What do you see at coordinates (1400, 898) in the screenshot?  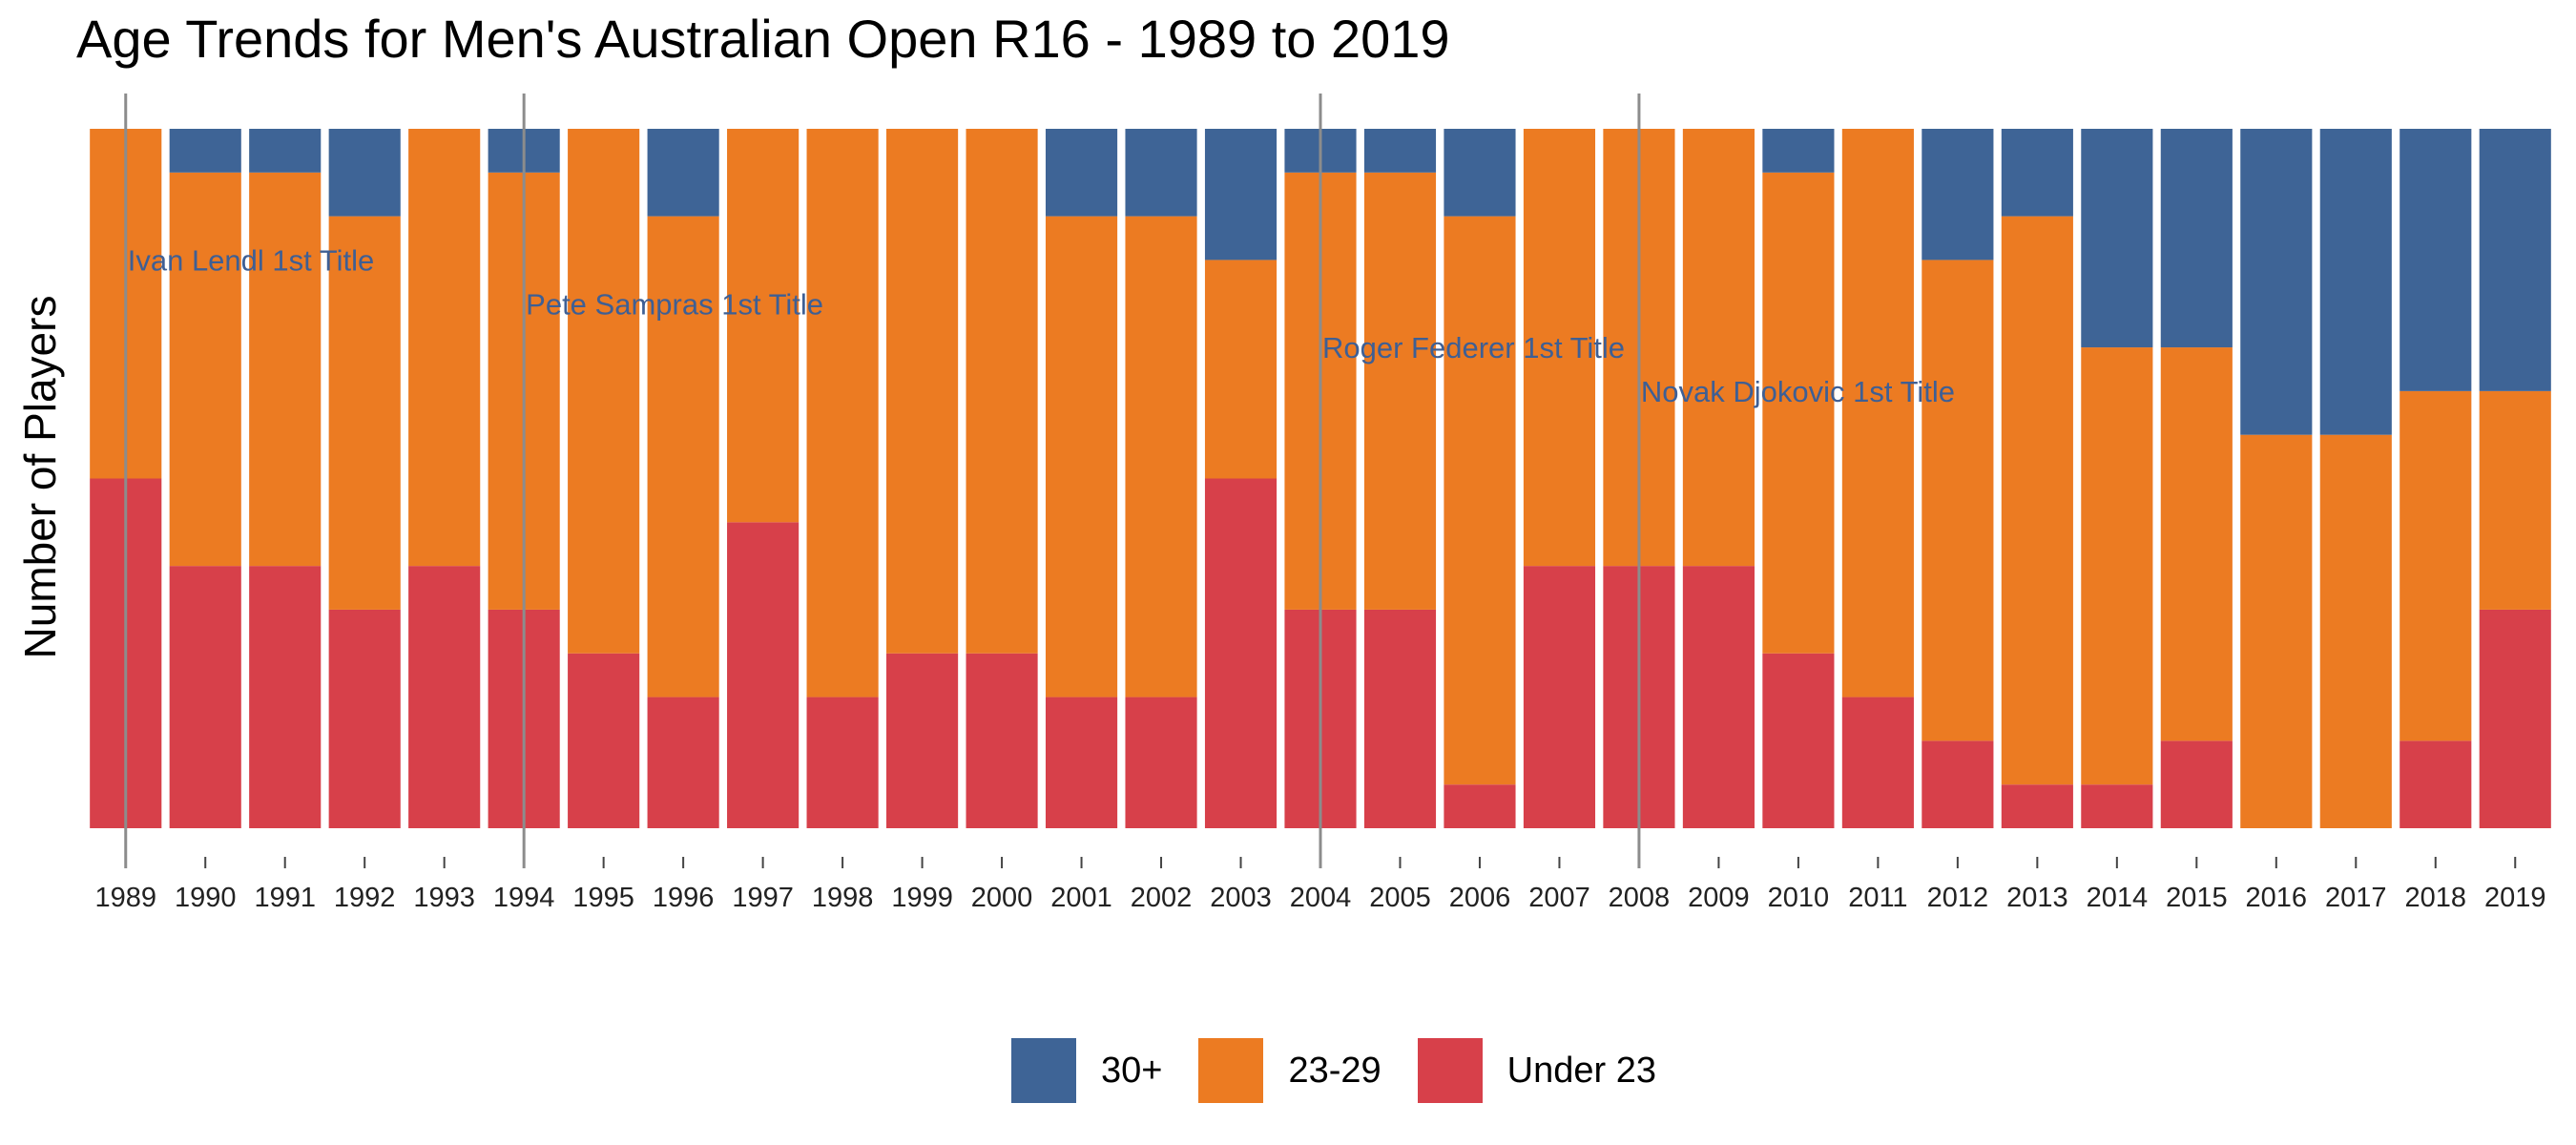 I see `x-tick-label-2005: 2005` at bounding box center [1400, 898].